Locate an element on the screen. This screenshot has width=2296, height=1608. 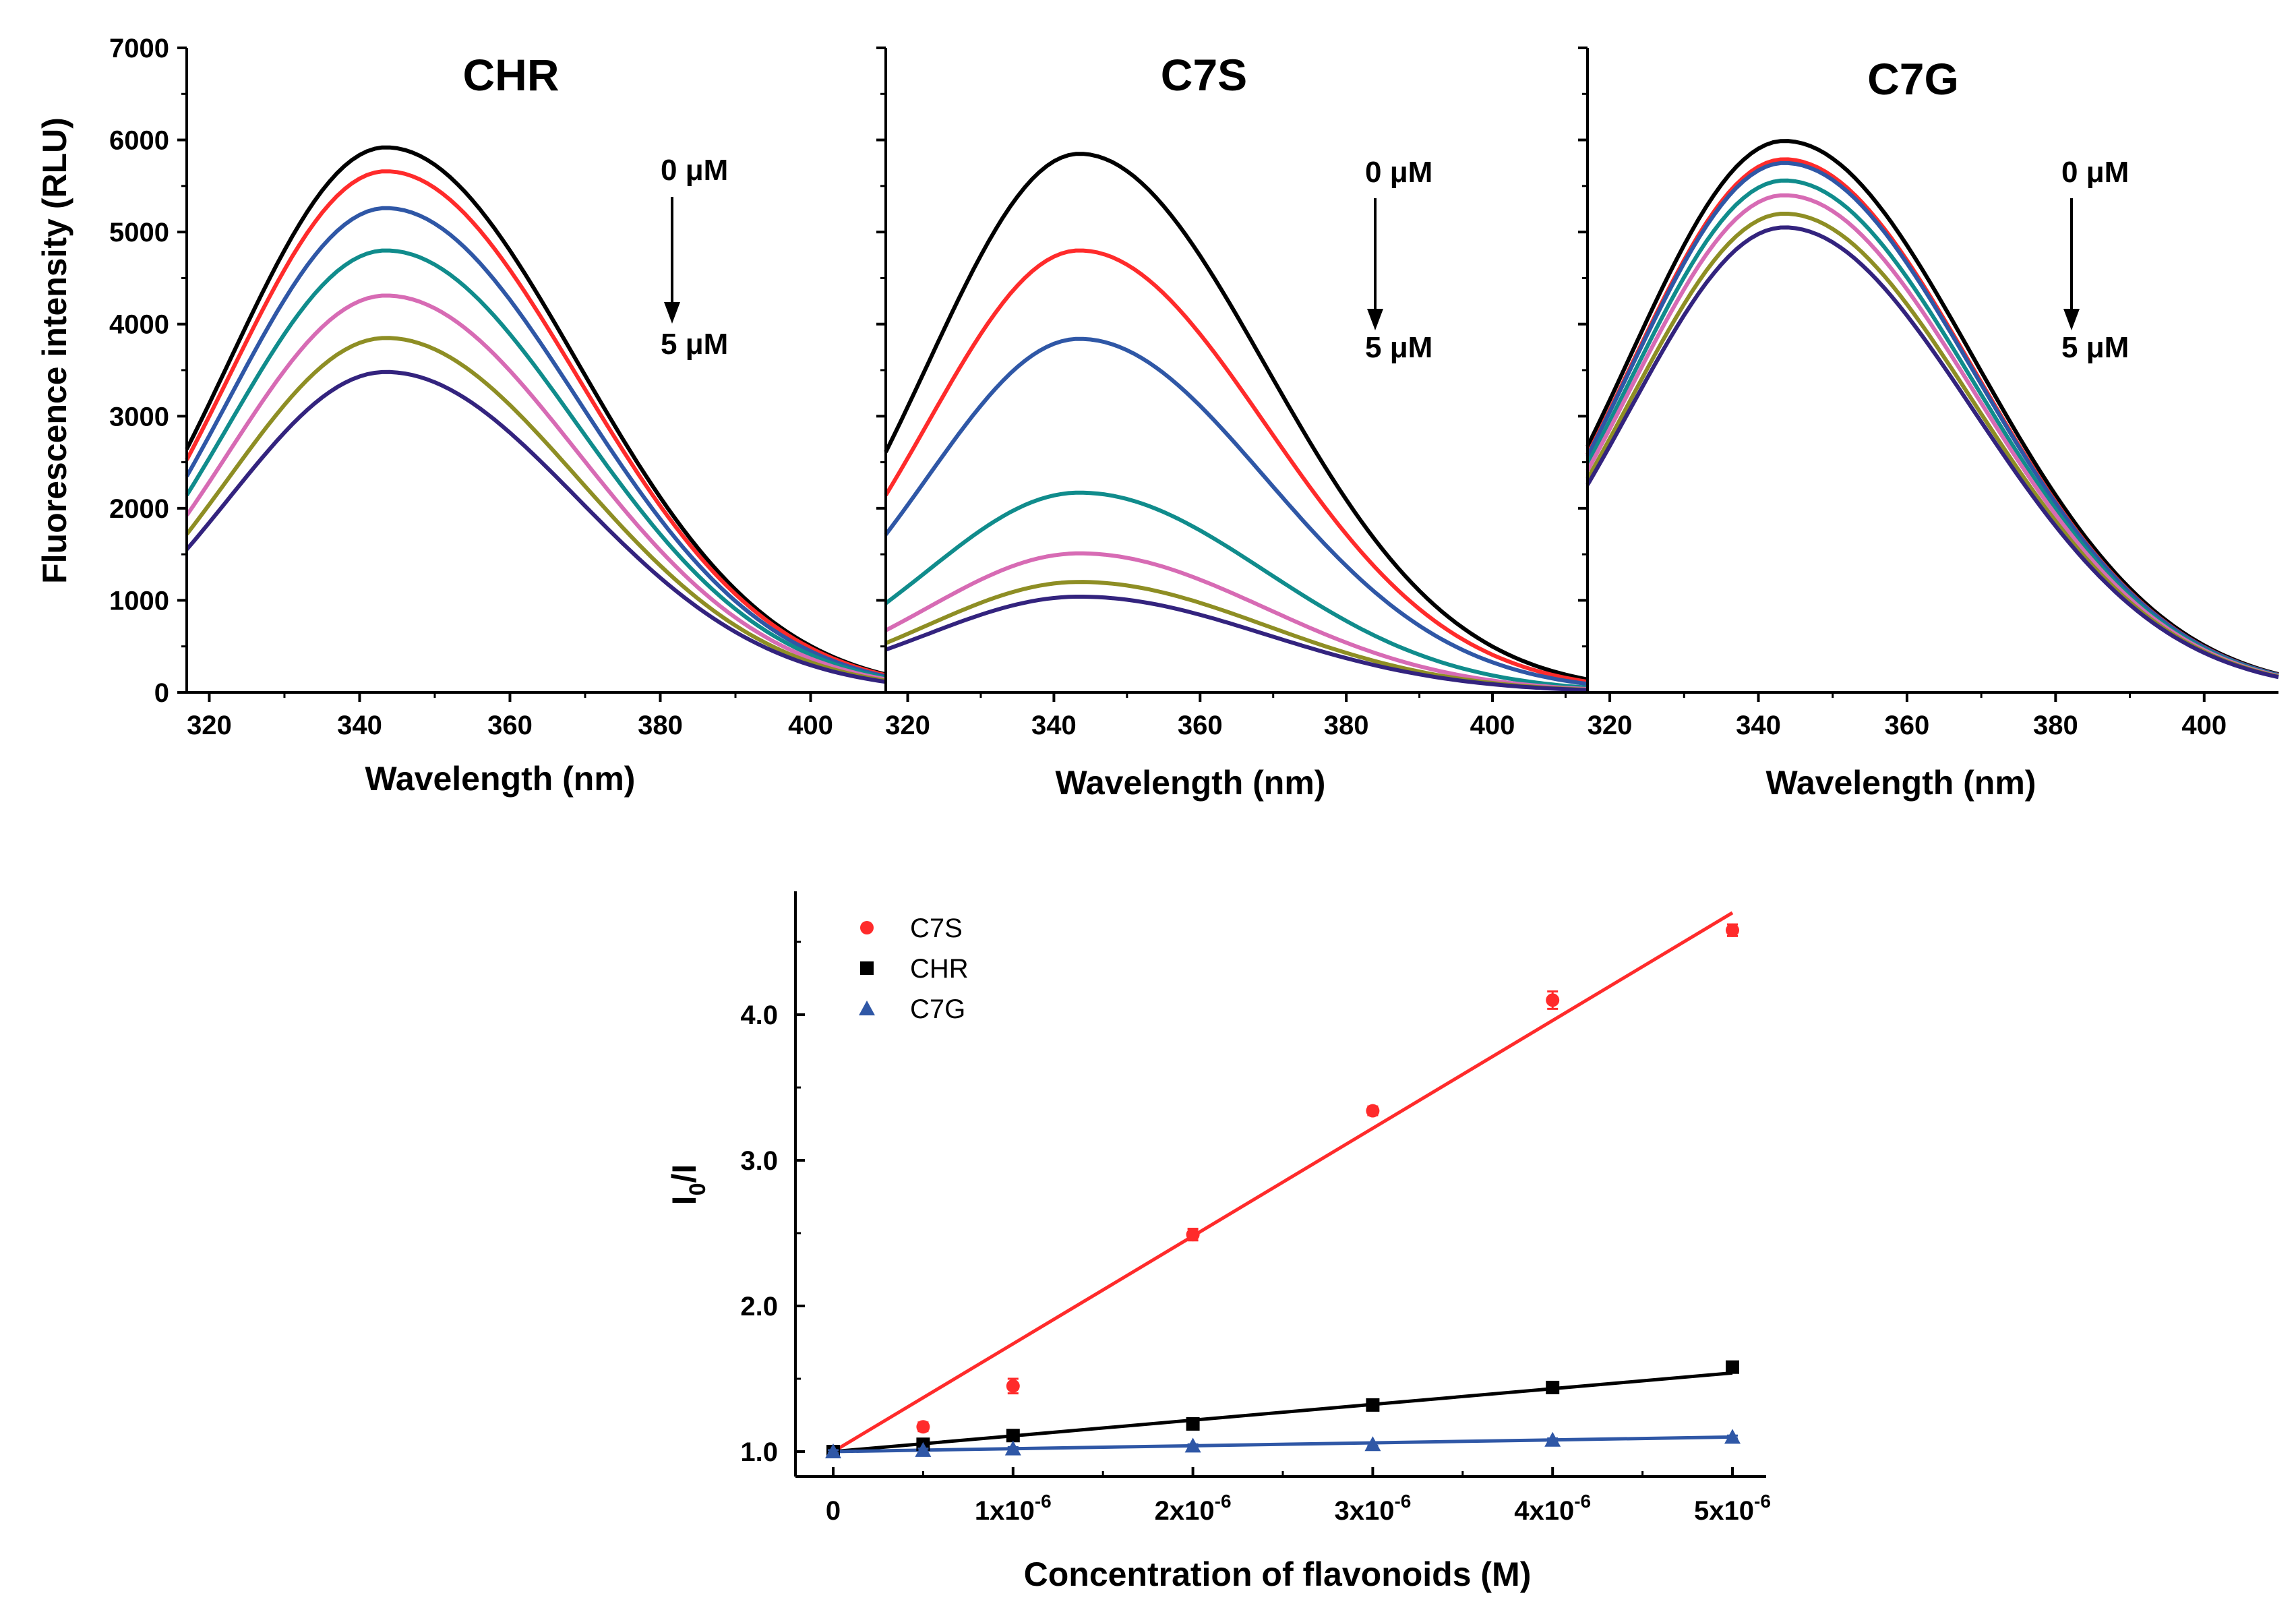
sv-x-tick-label: 1x10⁻⁶ is located at coordinates (1013, 1508).